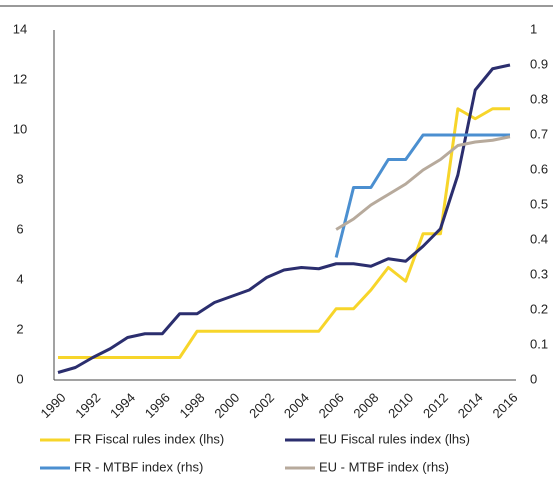 The height and width of the screenshot is (480, 553). What do you see at coordinates (365, 405) in the screenshot?
I see `x-tick-label: 2008` at bounding box center [365, 405].